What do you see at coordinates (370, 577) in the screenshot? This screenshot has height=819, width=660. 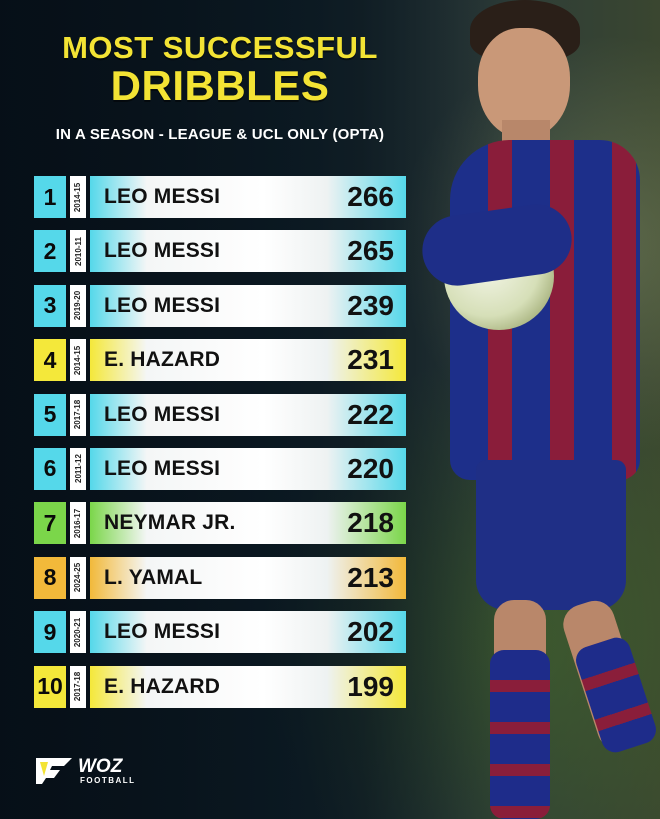 I see `dribble-count: 213` at bounding box center [370, 577].